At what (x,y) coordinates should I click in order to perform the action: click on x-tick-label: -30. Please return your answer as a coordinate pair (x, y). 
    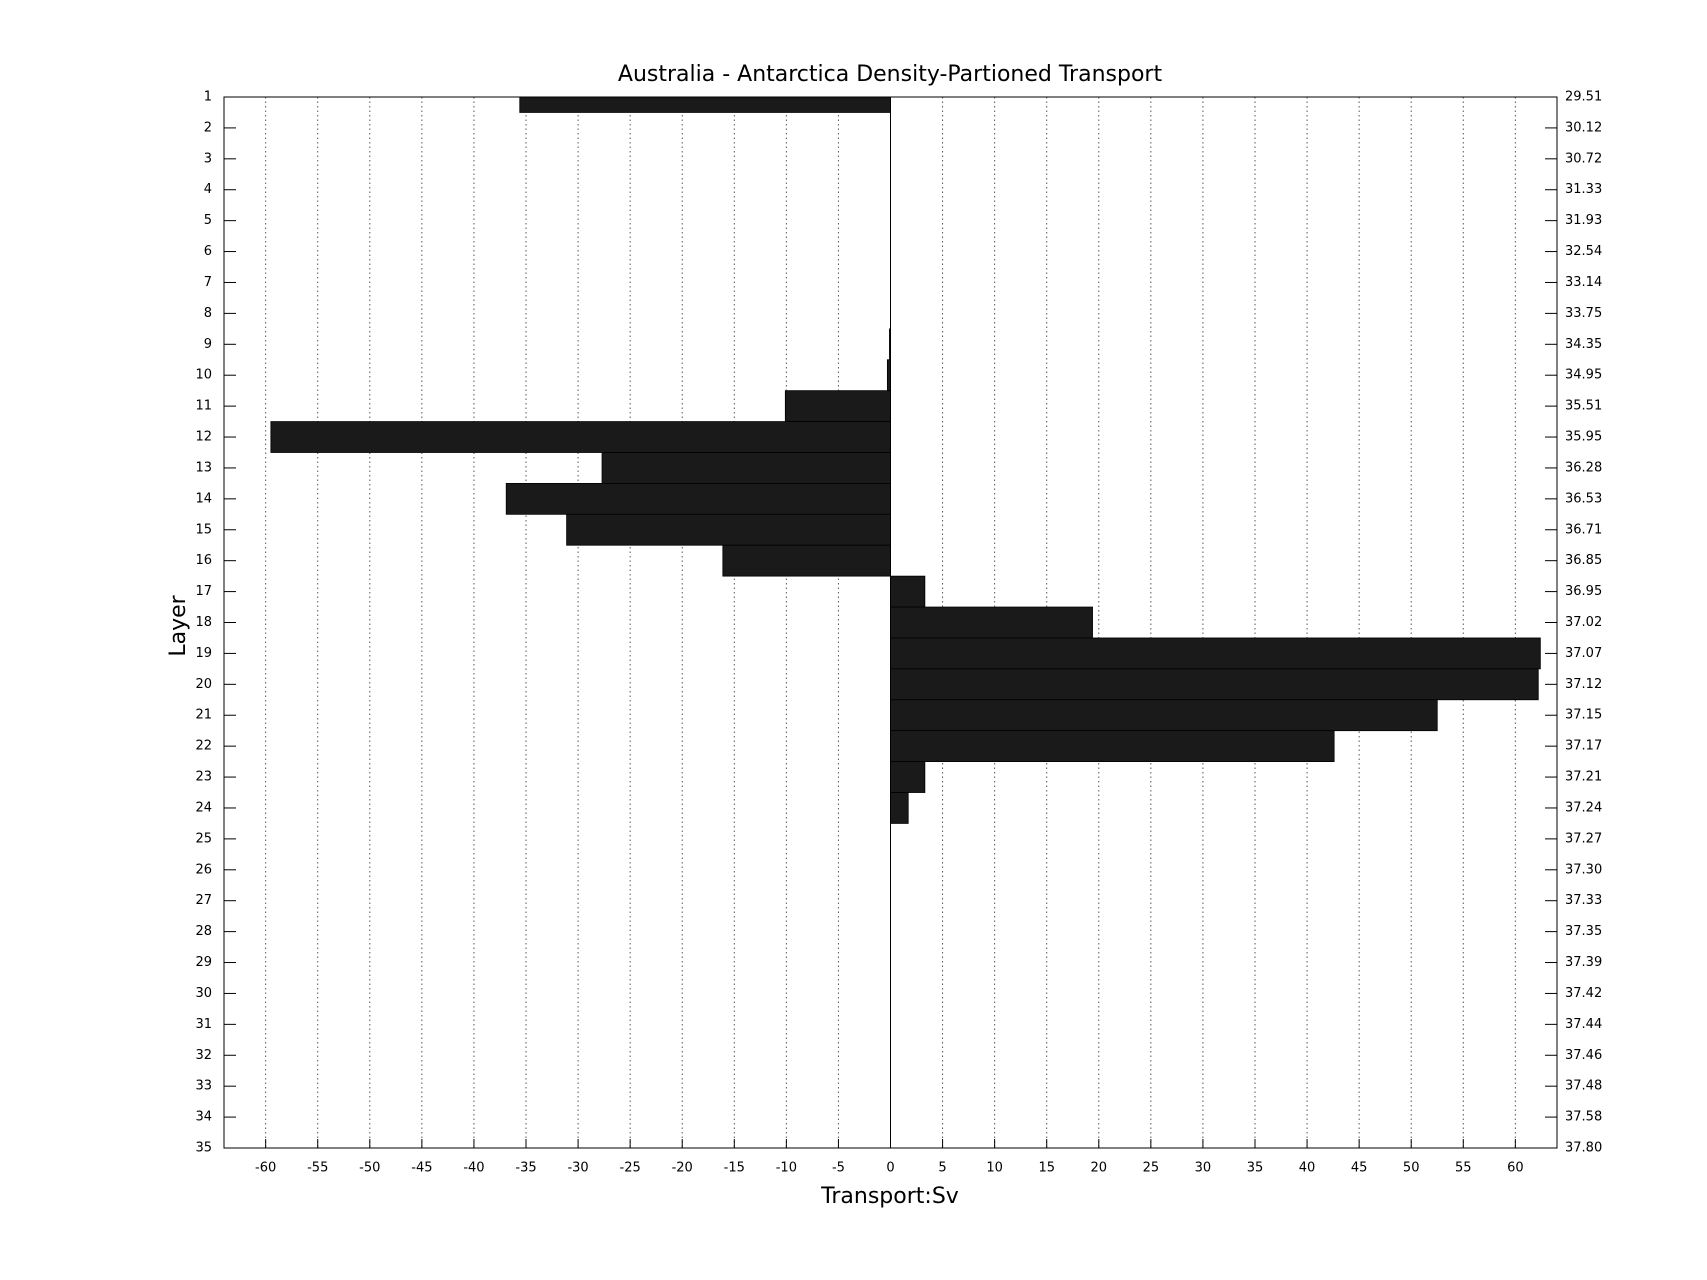
    Looking at the image, I should click on (577, 1168).